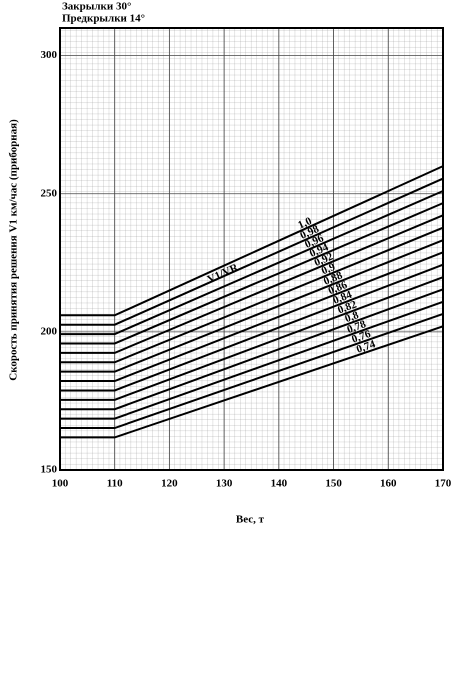 The image size is (458, 693). What do you see at coordinates (388, 484) in the screenshot?
I see `x-tick-label: 160` at bounding box center [388, 484].